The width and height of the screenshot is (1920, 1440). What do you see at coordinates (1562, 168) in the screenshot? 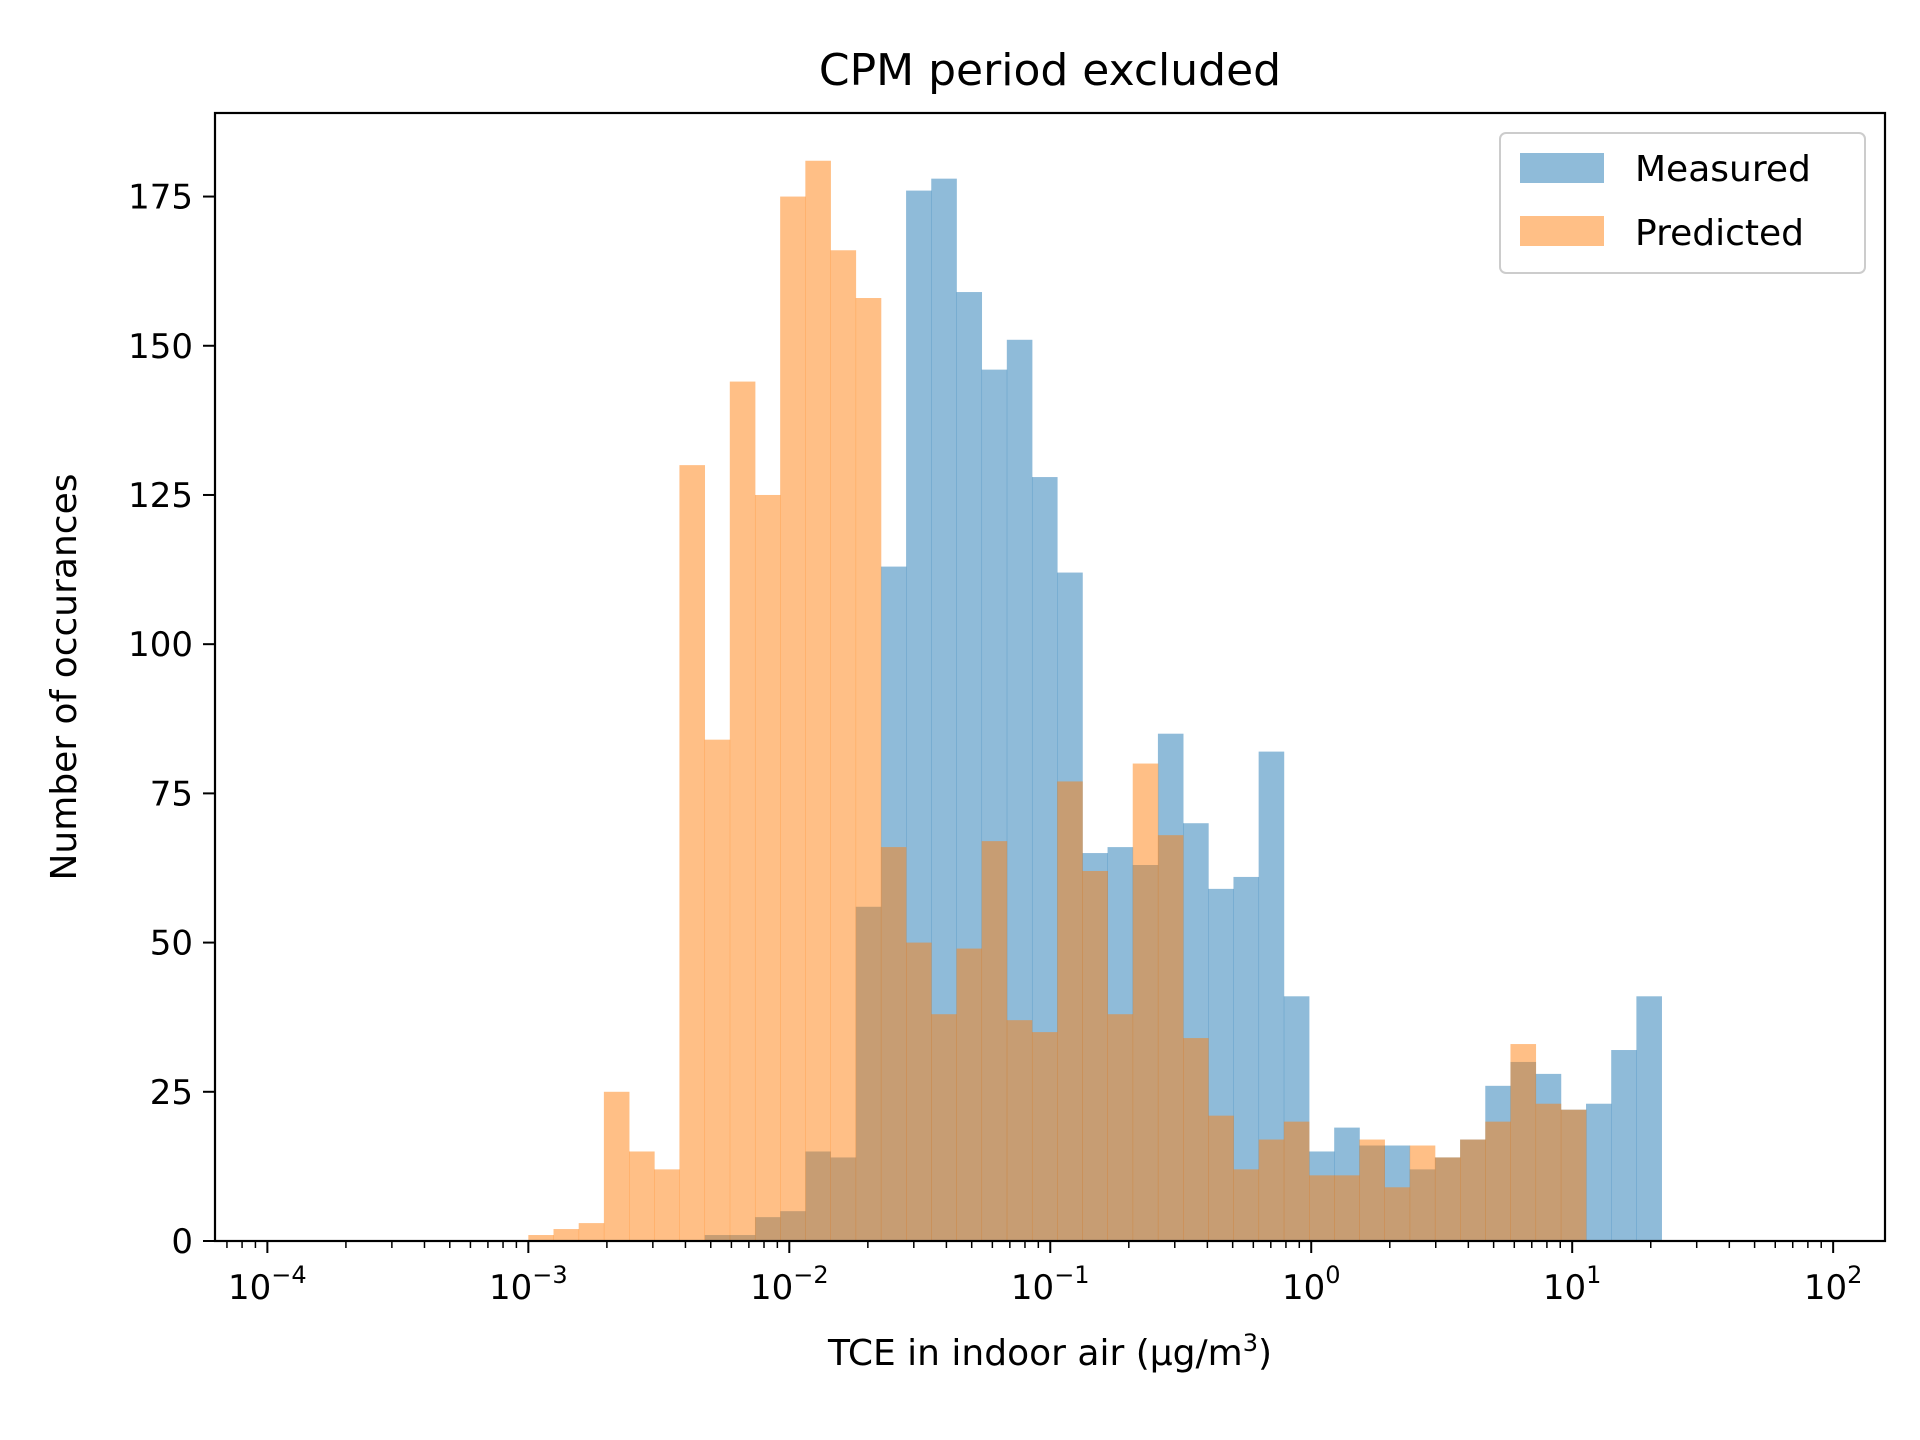
I see `legend-swatch-measured` at bounding box center [1562, 168].